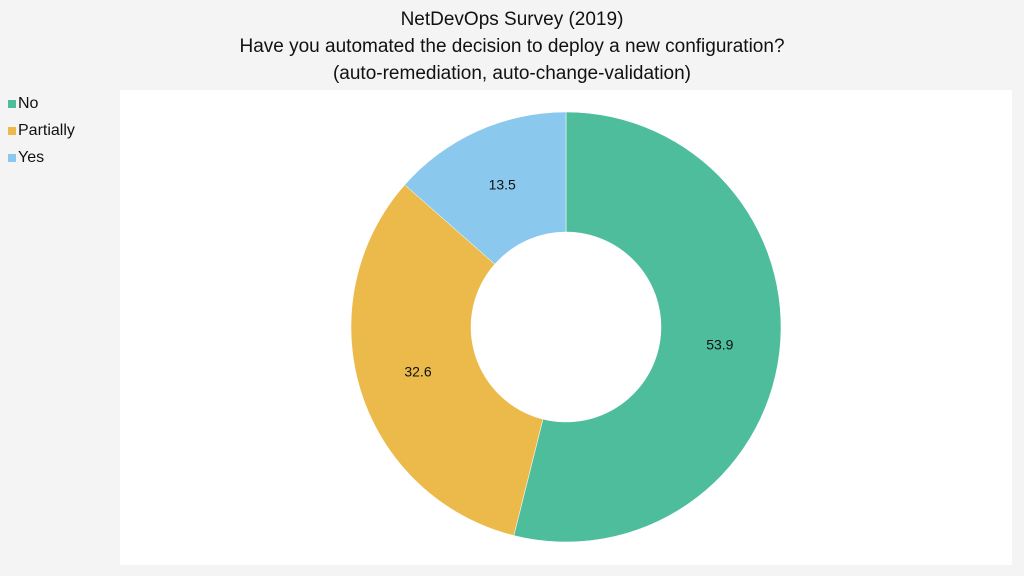 The image size is (1024, 576). Describe the element at coordinates (31, 157) in the screenshot. I see `legend-label: Yes` at that location.